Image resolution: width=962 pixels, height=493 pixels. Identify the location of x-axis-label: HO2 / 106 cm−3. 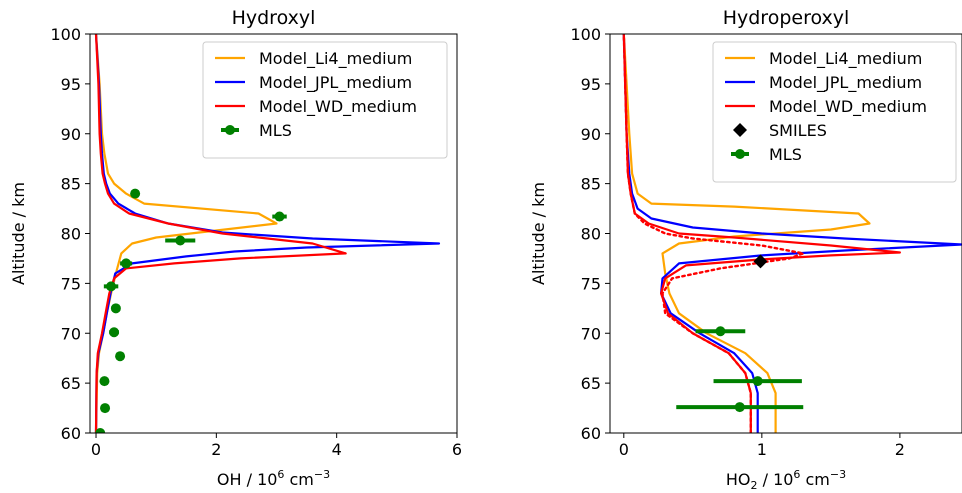
(786, 480).